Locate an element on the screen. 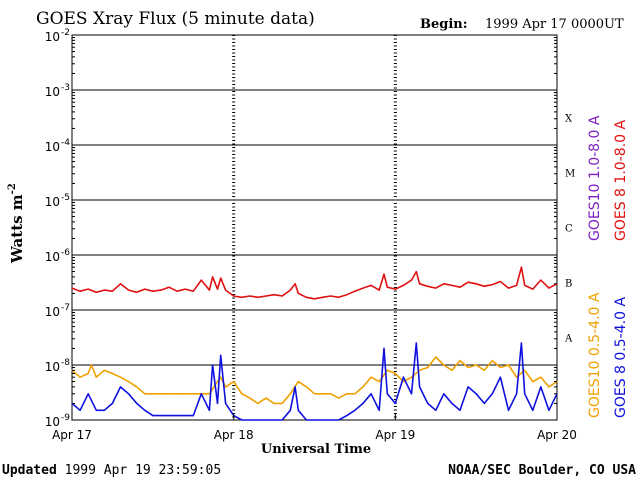  y-tick-label-7: 10 is located at coordinates (52, 422).